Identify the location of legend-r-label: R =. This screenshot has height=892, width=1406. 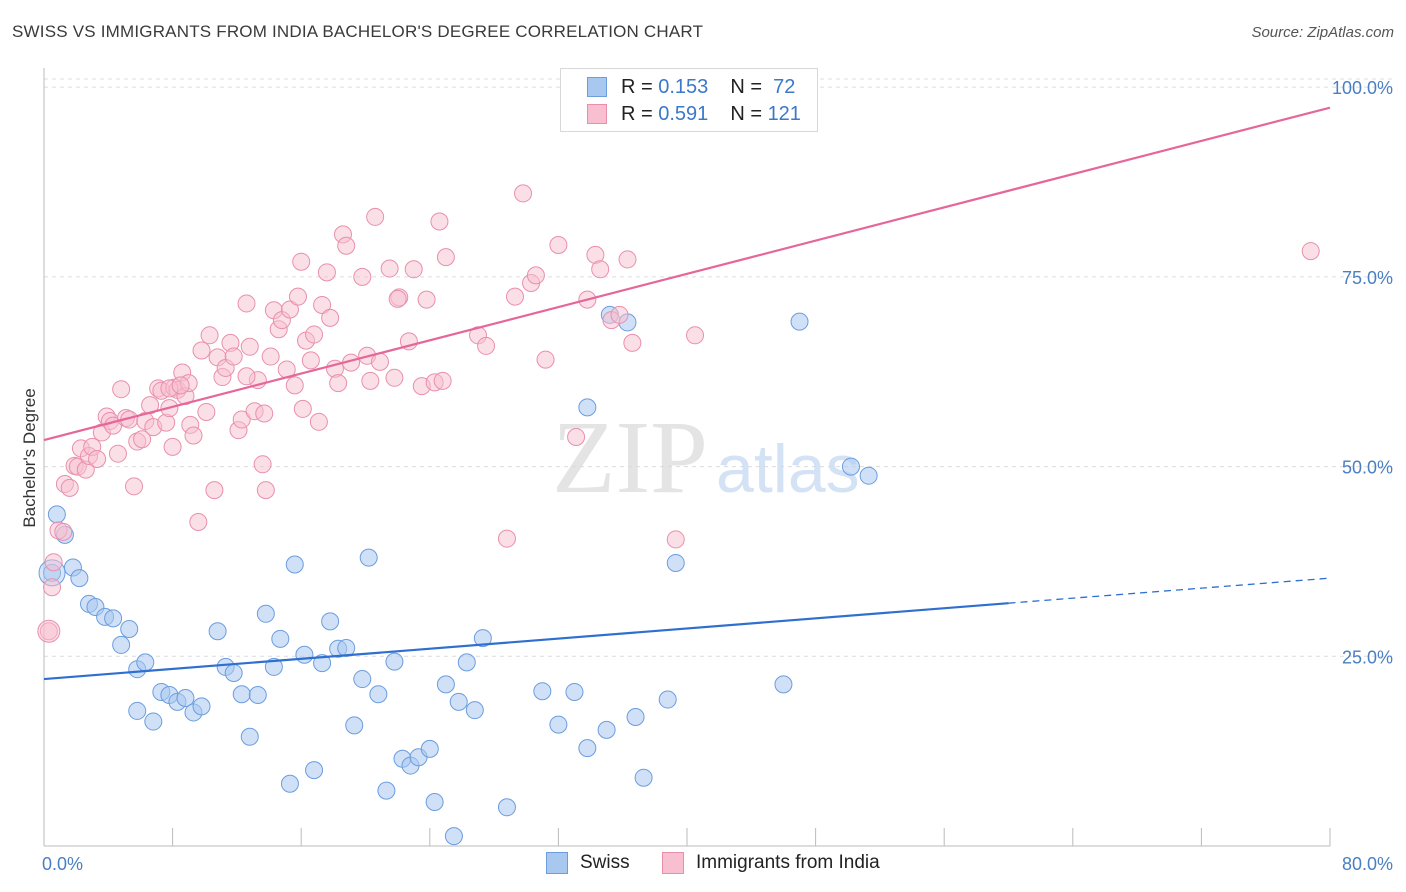
(637, 113).